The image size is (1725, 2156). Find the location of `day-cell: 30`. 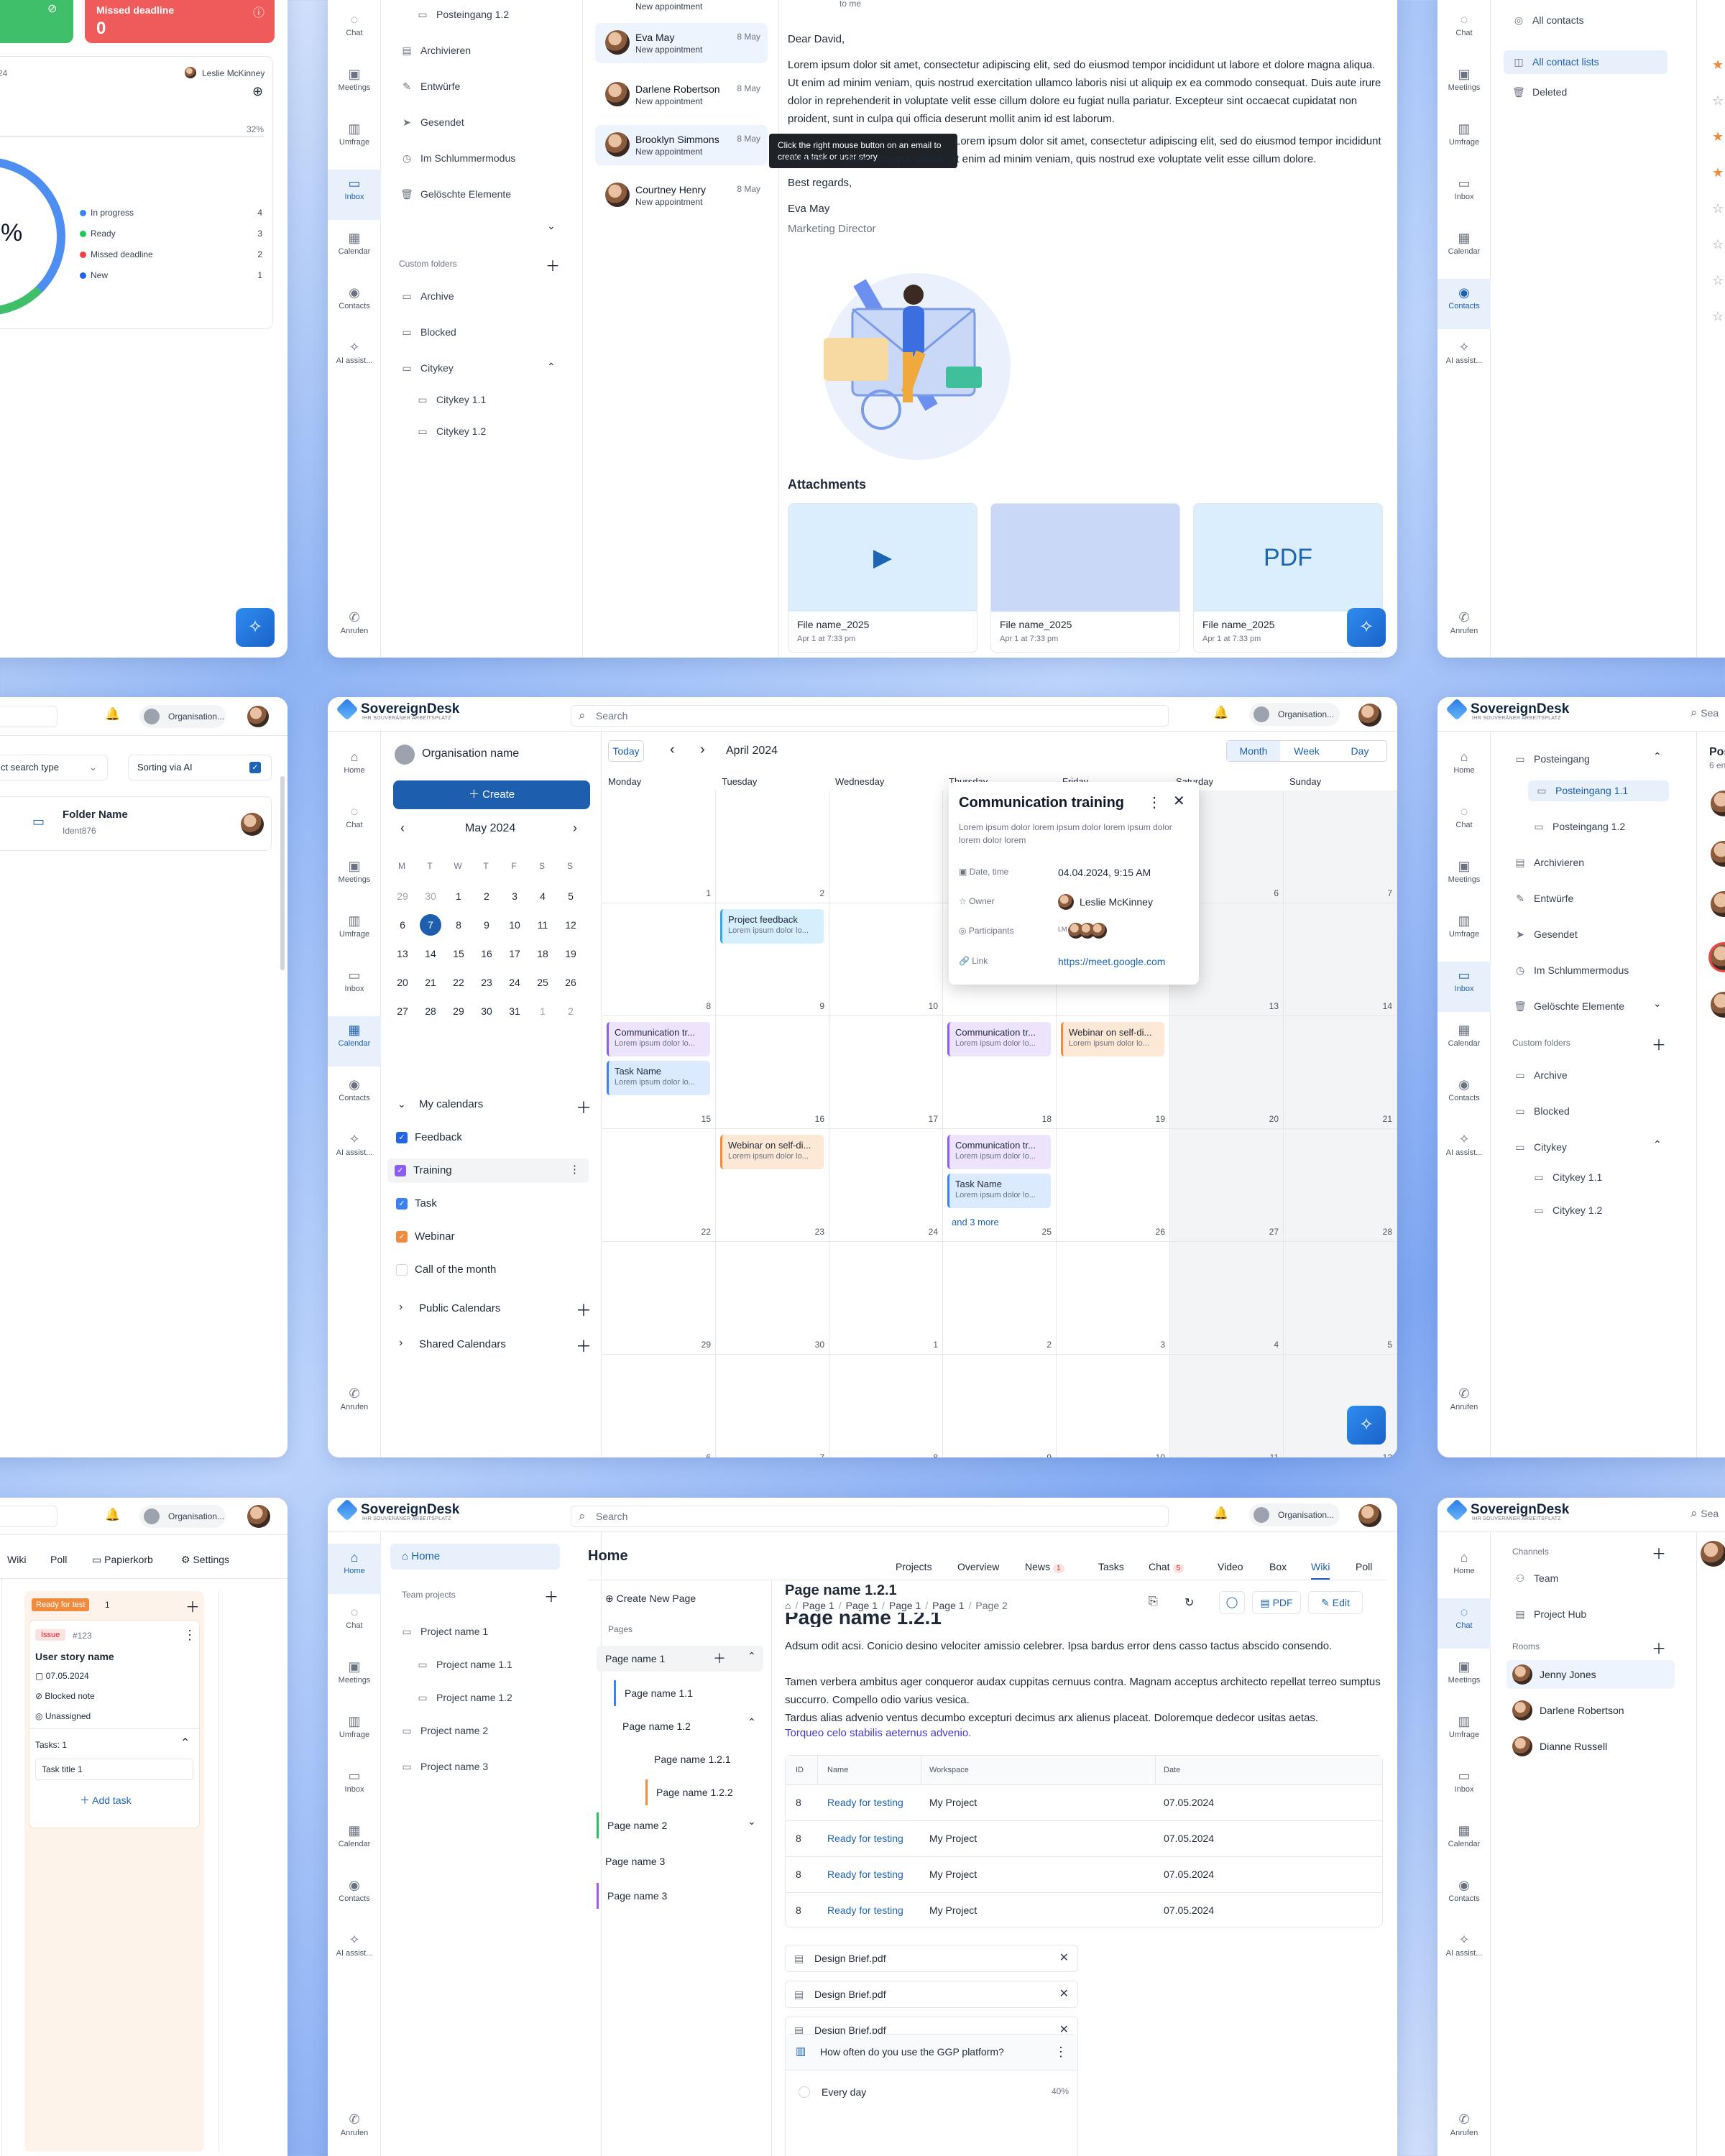

day-cell: 30 is located at coordinates (772, 1299).